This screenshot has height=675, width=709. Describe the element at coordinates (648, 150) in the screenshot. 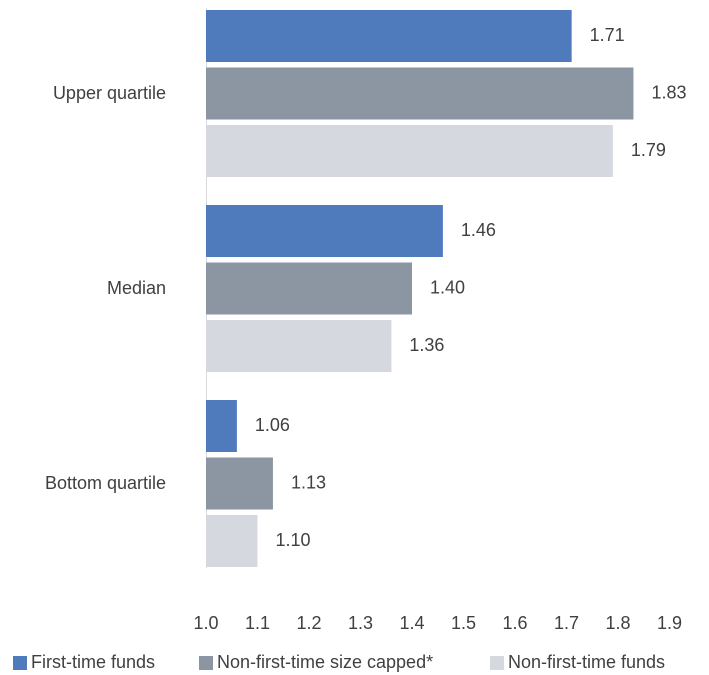

I see `data-label: 1.79` at that location.